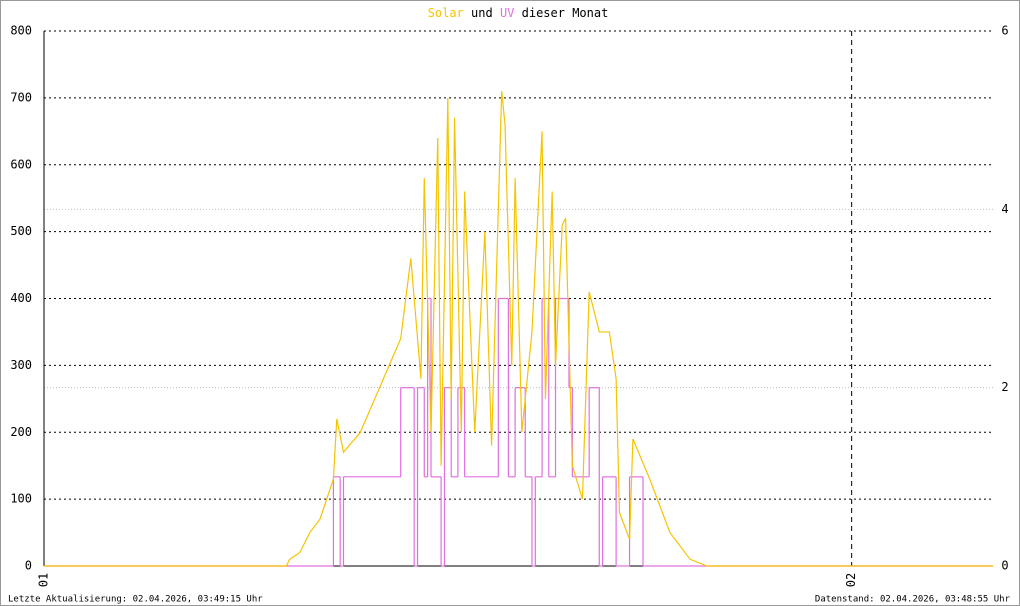 This screenshot has height=606, width=1020. What do you see at coordinates (1004, 31) in the screenshot?
I see `y2-tick-label: 6` at bounding box center [1004, 31].